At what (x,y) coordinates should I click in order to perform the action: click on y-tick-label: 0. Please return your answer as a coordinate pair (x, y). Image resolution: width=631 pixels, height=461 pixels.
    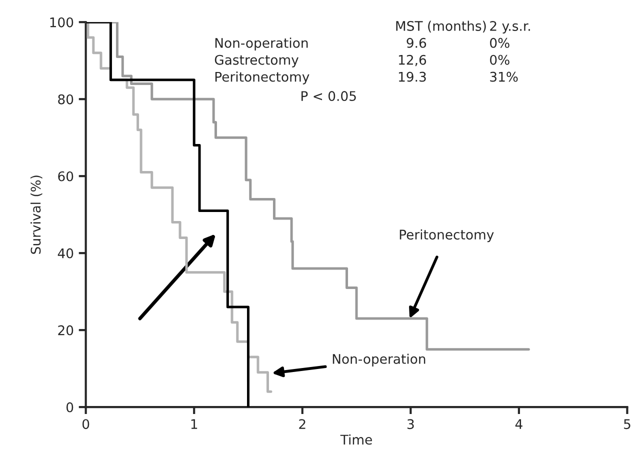
    Looking at the image, I should click on (70, 407).